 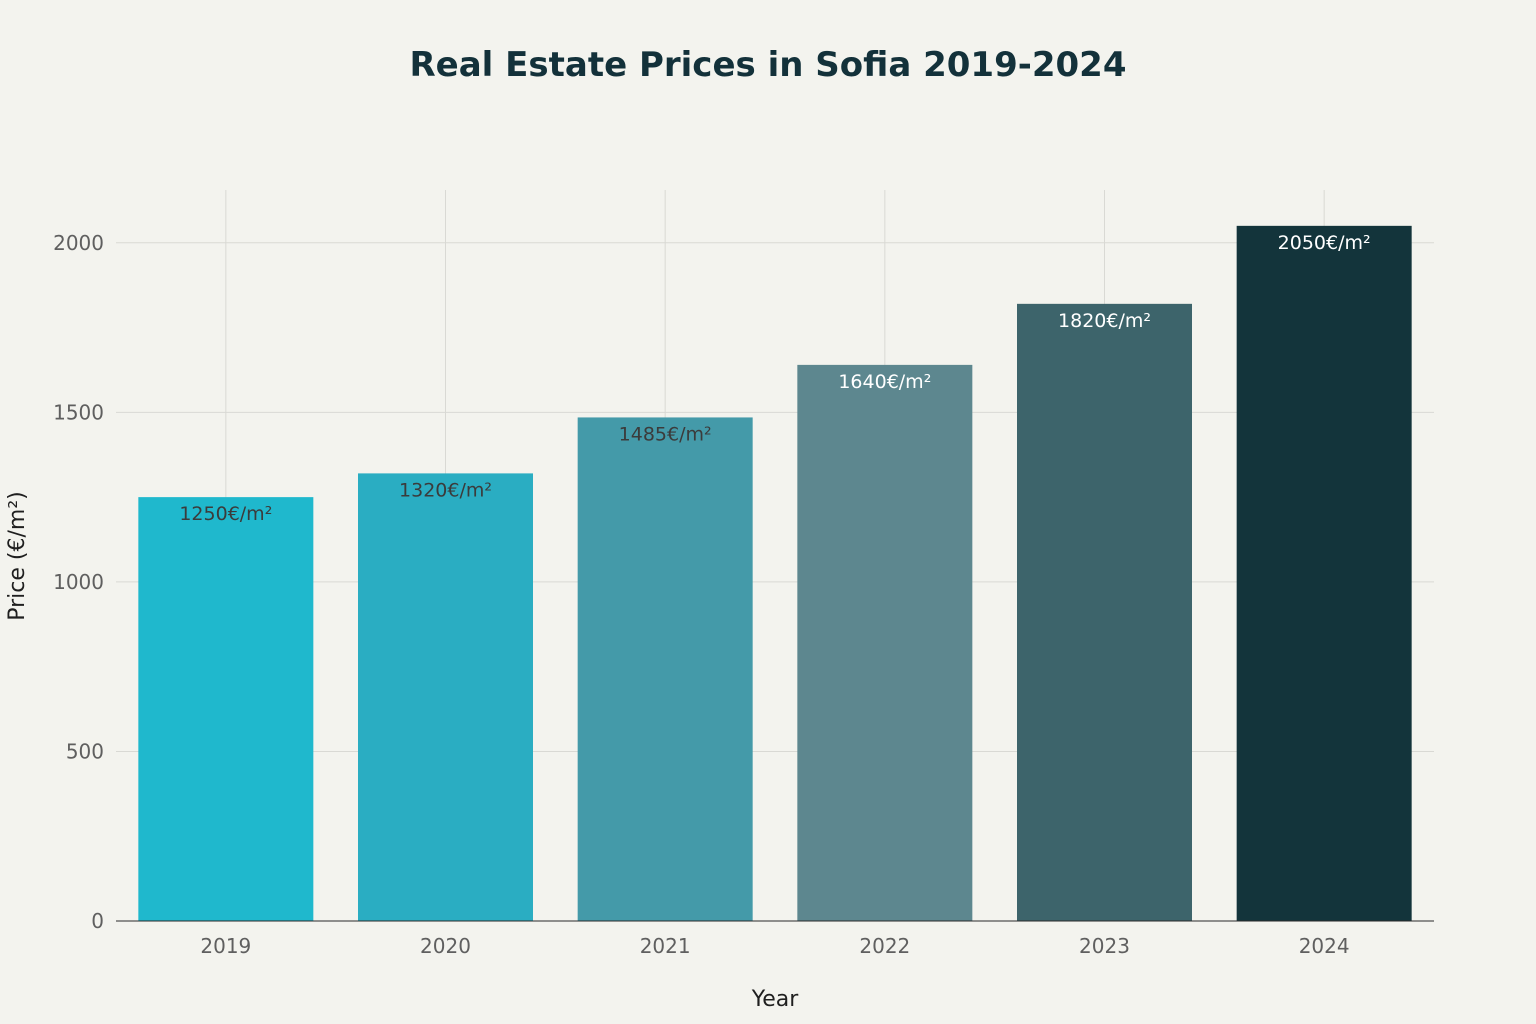 What do you see at coordinates (17, 556) in the screenshot?
I see `y-axis-title: Price (€/m²)` at bounding box center [17, 556].